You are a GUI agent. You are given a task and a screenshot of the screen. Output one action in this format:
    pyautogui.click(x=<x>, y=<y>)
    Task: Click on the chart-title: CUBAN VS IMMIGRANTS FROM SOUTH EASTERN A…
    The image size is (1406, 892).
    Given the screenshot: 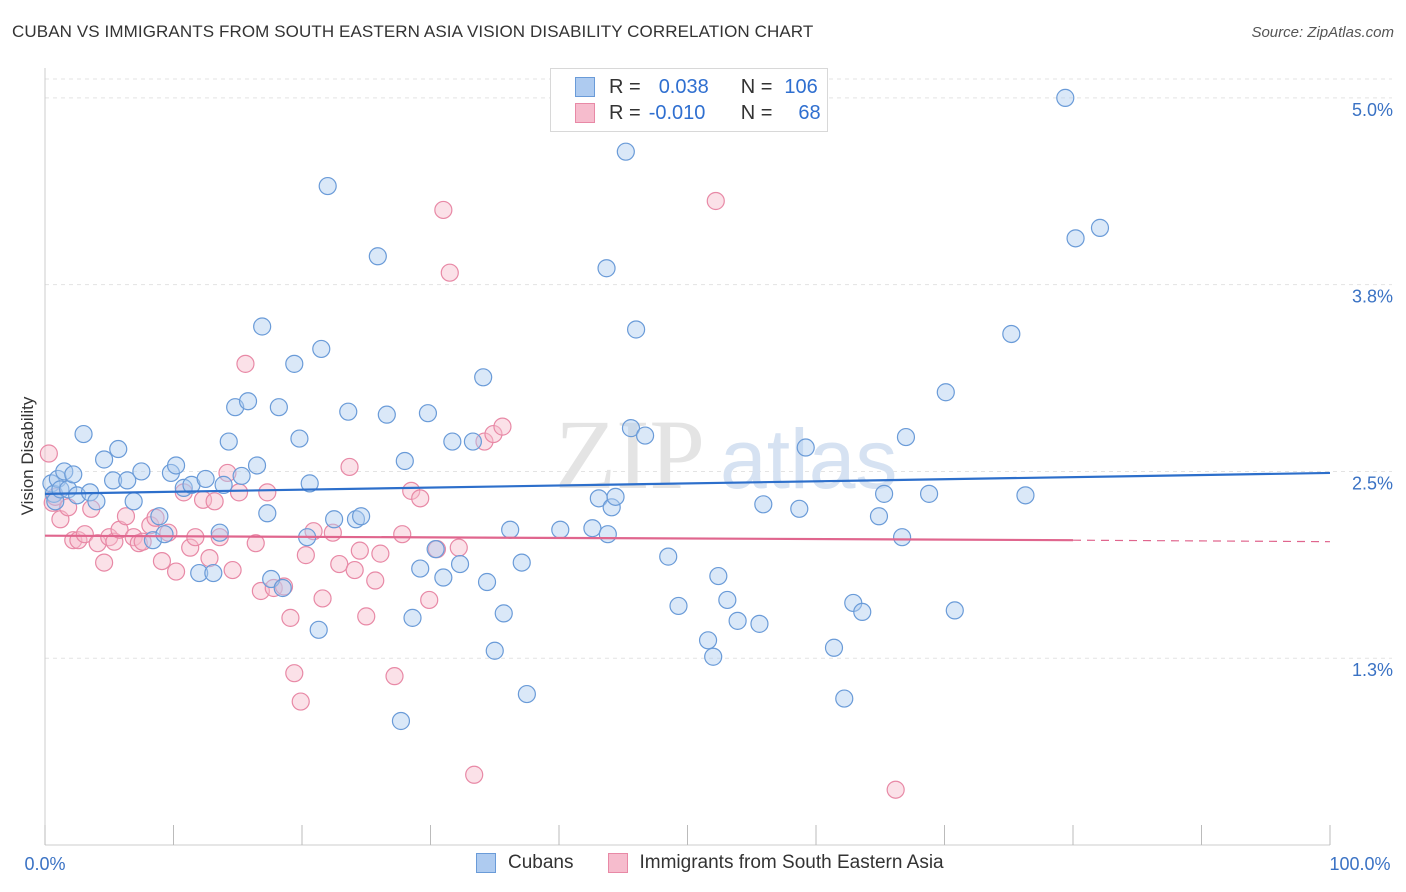 What is the action you would take?
    pyautogui.click(x=413, y=31)
    